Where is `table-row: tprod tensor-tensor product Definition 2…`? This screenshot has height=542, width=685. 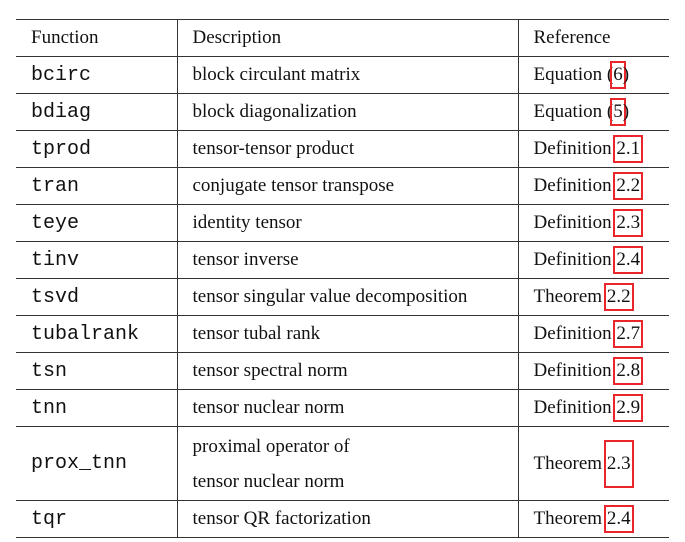 table-row: tprod tensor-tensor product Definition 2… is located at coordinates (342, 149).